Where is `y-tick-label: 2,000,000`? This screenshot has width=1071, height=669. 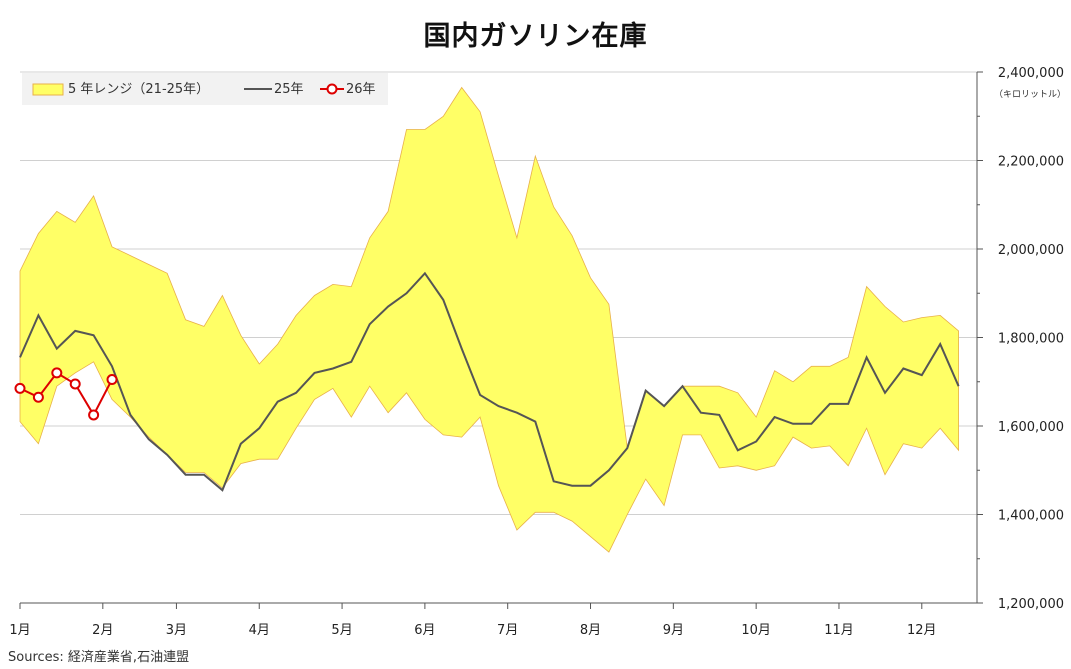 y-tick-label: 2,000,000 is located at coordinates (1031, 250).